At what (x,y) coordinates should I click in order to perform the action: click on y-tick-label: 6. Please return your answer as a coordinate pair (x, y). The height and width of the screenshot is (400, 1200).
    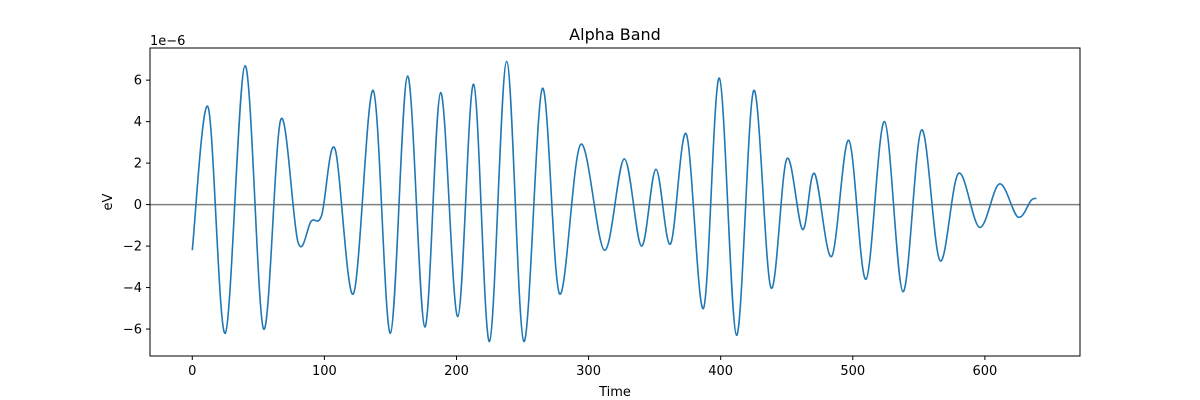
    Looking at the image, I should click on (138, 81).